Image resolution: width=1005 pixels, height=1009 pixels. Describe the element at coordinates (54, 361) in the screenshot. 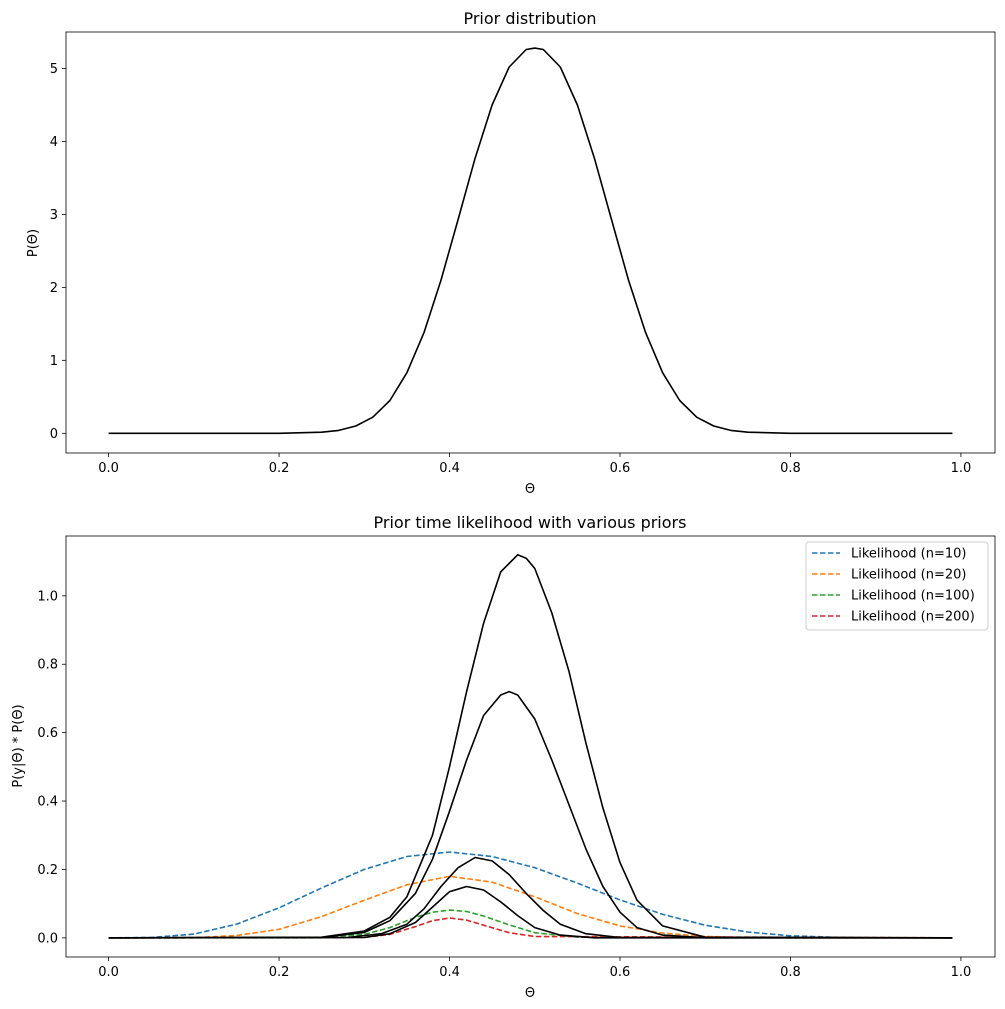

I see `y-tick-label: 1` at that location.